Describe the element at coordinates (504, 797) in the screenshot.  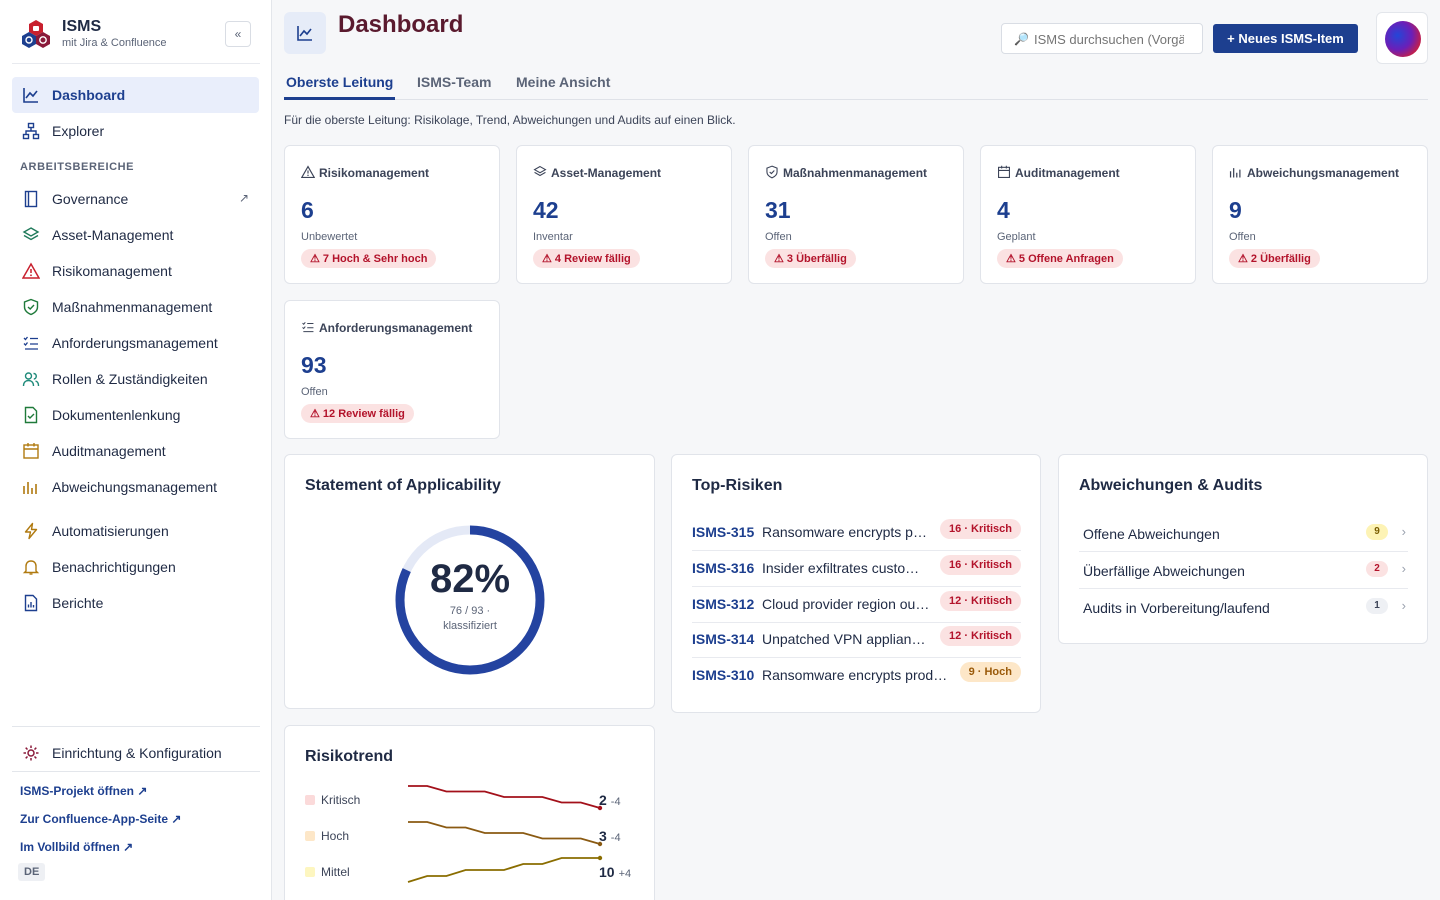
I see `trend-line-kritisch` at that location.